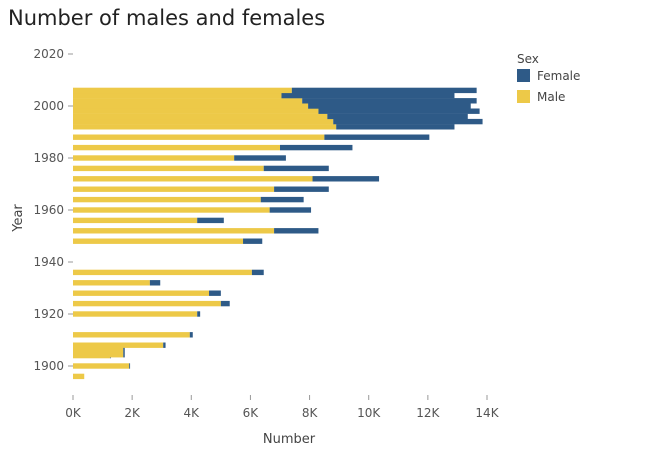  I want to click on x-tick-label: 12K, so click(428, 413).